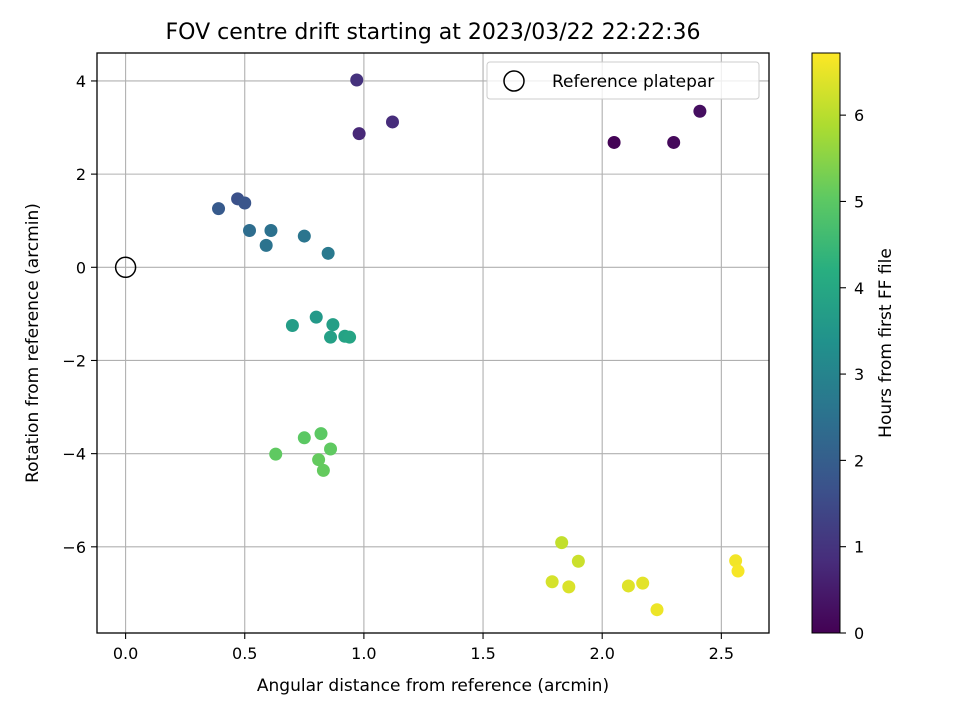  Describe the element at coordinates (601, 653) in the screenshot. I see `x-tick-label: 2.0` at that location.